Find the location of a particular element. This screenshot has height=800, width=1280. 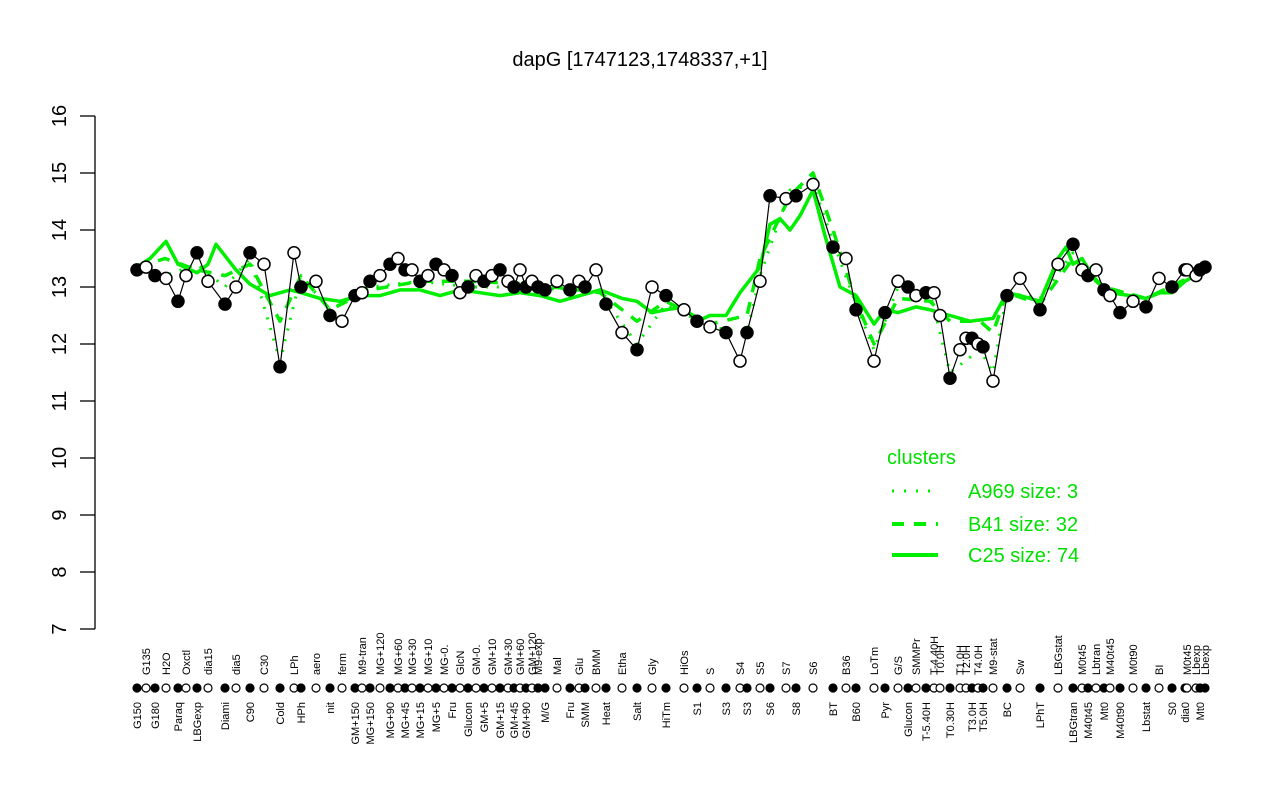

legend-title: clusters is located at coordinates (921, 458).